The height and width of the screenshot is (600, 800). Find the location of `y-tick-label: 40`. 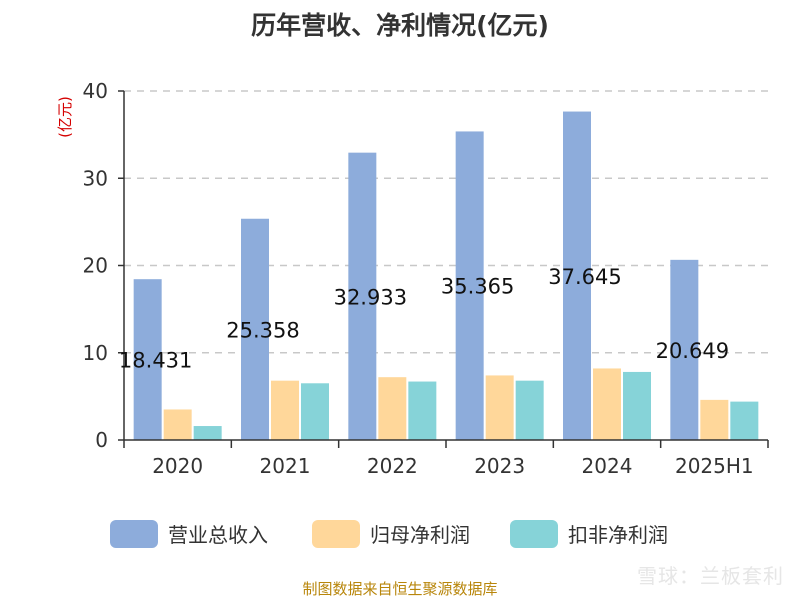

y-tick-label: 40 is located at coordinates (95, 91).